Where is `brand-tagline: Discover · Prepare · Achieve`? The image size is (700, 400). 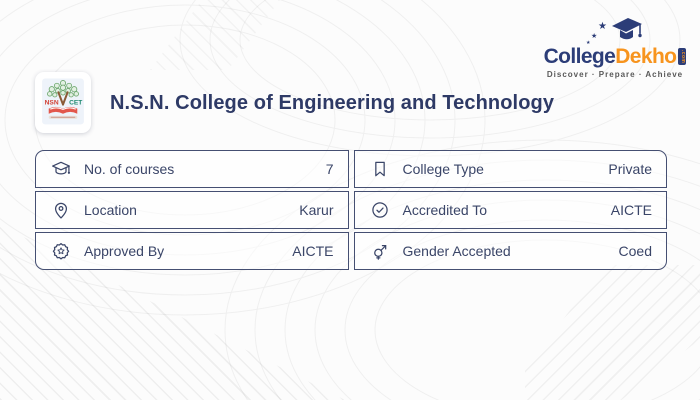
brand-tagline: Discover · Prepare · Achieve is located at coordinates (615, 74).